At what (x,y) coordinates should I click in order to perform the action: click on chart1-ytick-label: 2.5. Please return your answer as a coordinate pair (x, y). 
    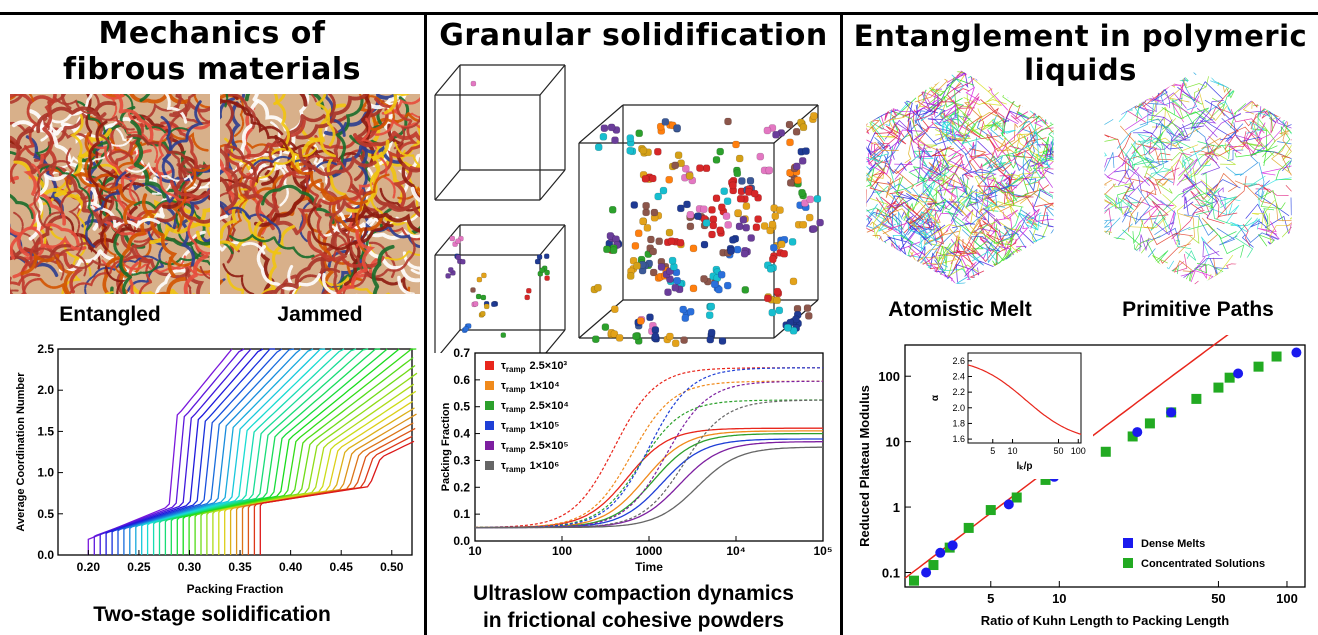
    Looking at the image, I should click on (45, 349).